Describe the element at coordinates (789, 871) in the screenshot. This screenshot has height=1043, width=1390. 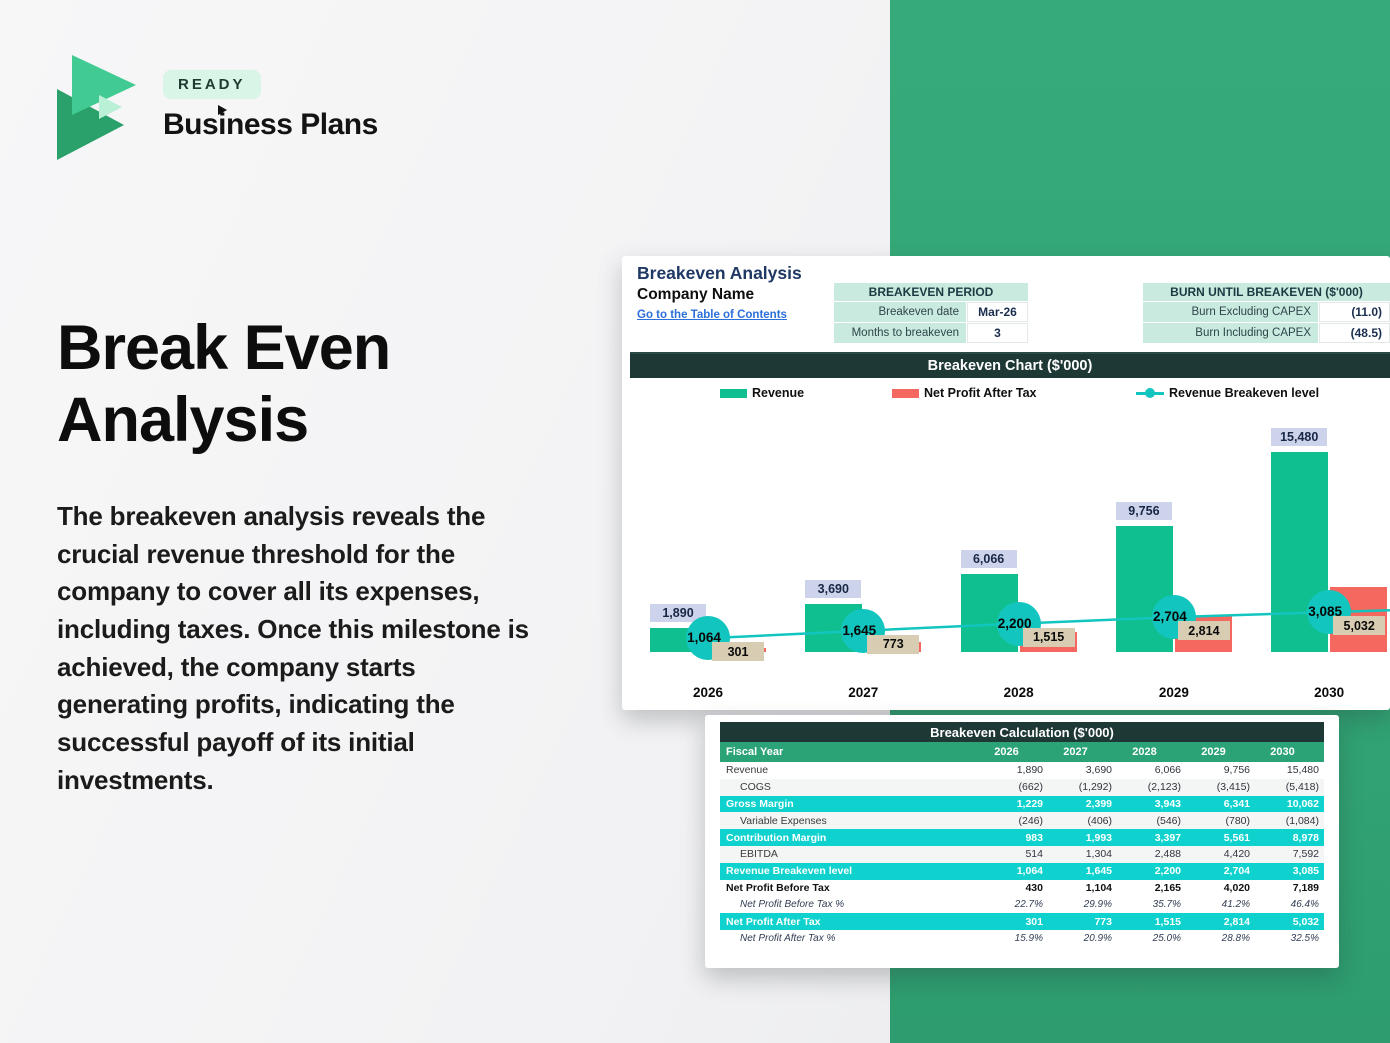
I see `row-label: Revenue Breakeven level` at that location.